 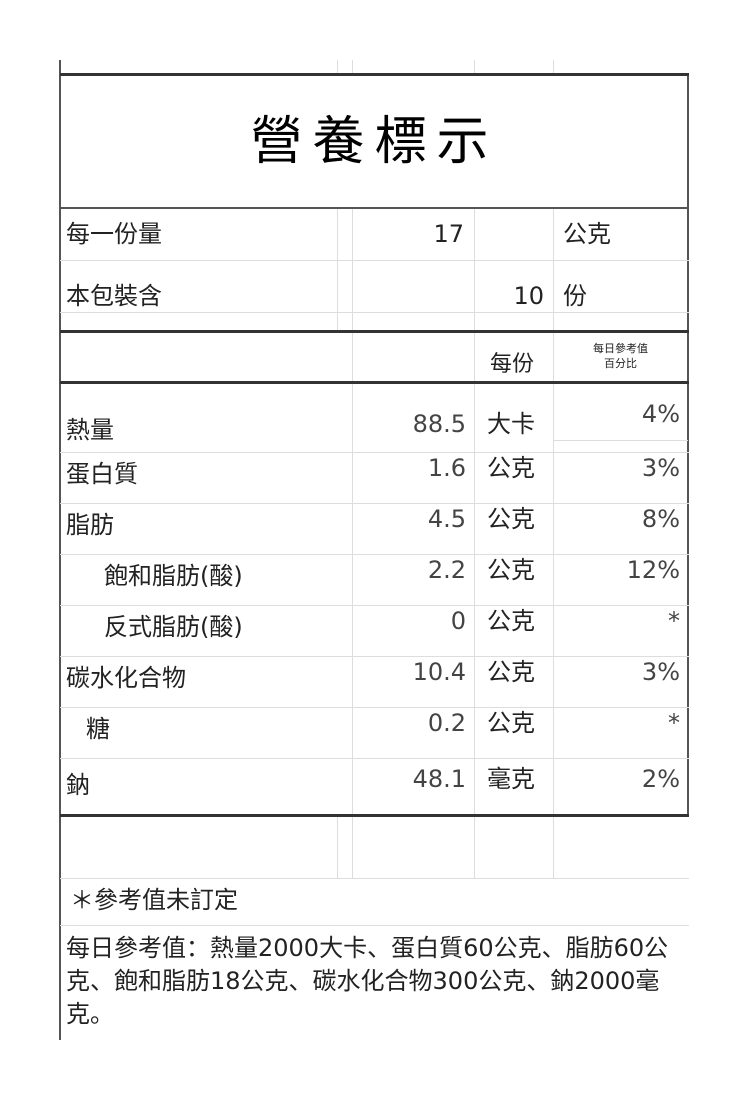 I want to click on nutrient-name: 飽和脂肪(酸), so click(x=173, y=576).